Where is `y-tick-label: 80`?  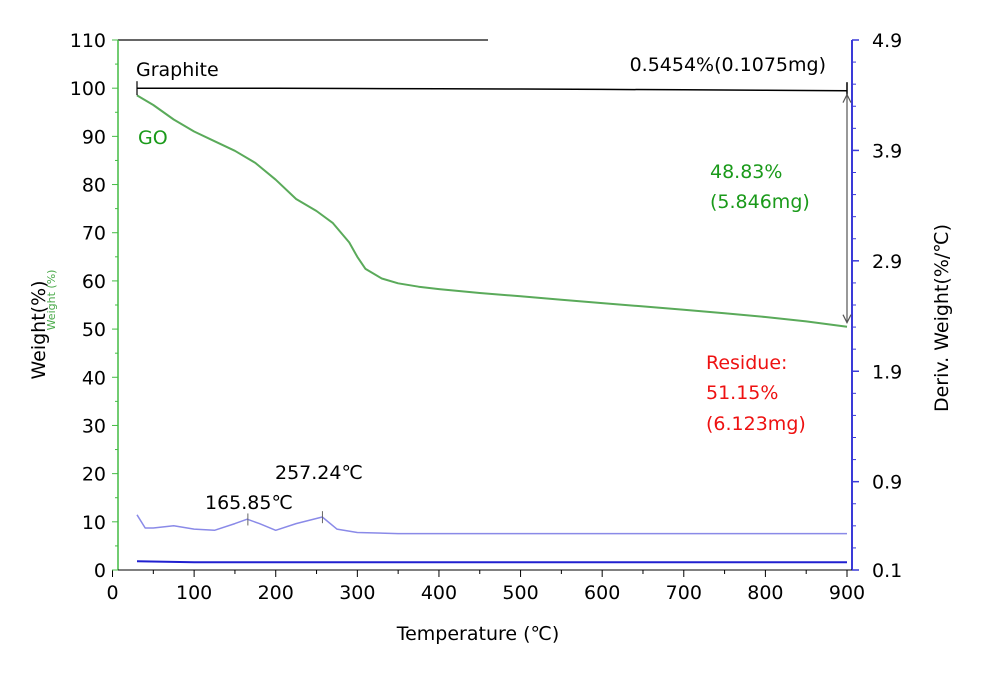
y-tick-label: 80 is located at coordinates (94, 186).